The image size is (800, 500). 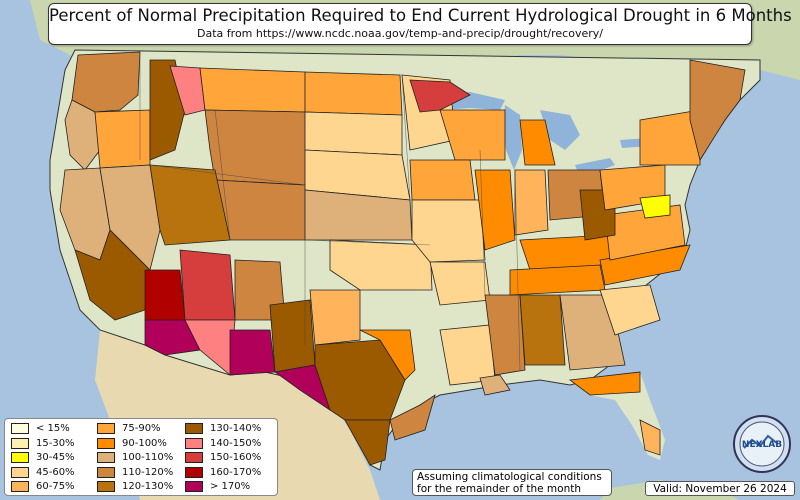 What do you see at coordinates (499, 489) in the screenshot?
I see `note-line-2: for the remainder of the month` at bounding box center [499, 489].